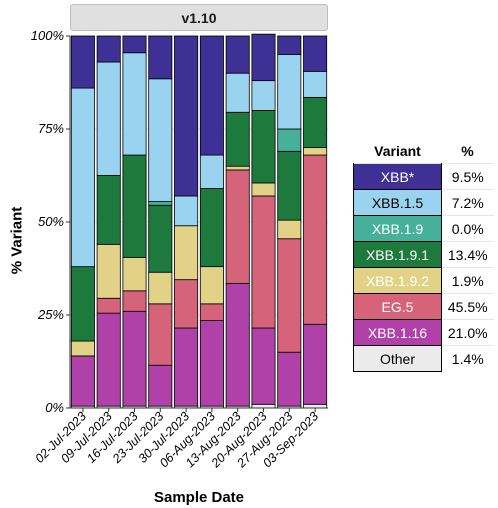  What do you see at coordinates (467, 176) in the screenshot?
I see `legend-variant-pct: 9.5%` at bounding box center [467, 176].